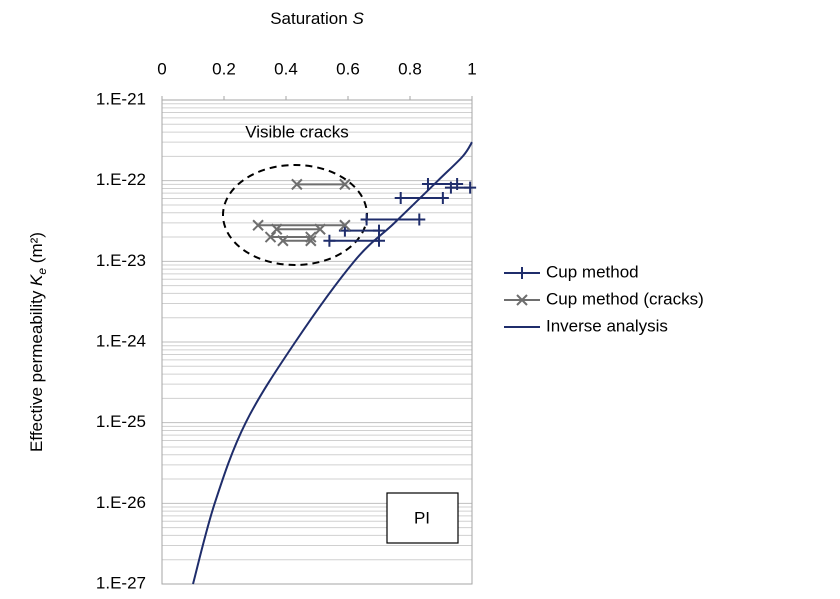  I want to click on y-tick-label: 1.E-24, so click(121, 340).